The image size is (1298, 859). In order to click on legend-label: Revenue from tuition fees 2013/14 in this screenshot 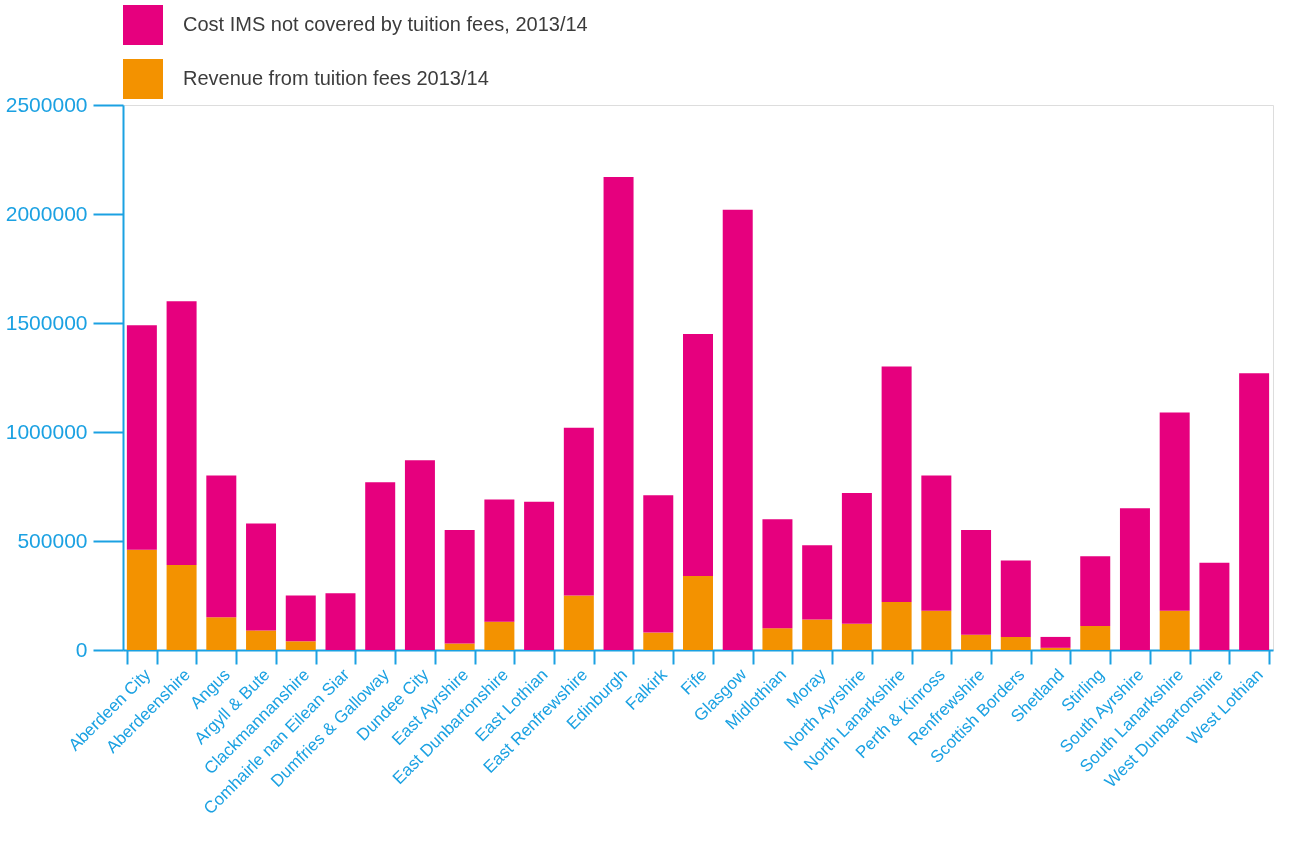, I will do `click(336, 78)`.